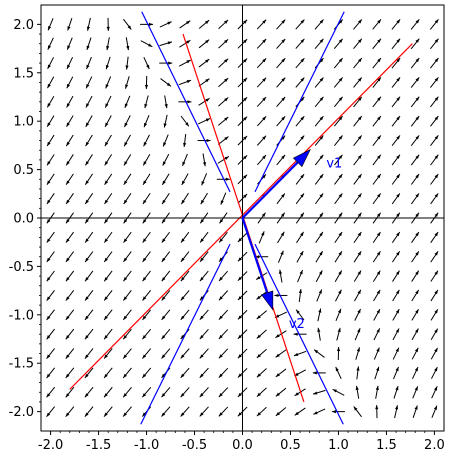 The image size is (467, 469). I want to click on y-tick-label: -2.0, so click(21, 412).